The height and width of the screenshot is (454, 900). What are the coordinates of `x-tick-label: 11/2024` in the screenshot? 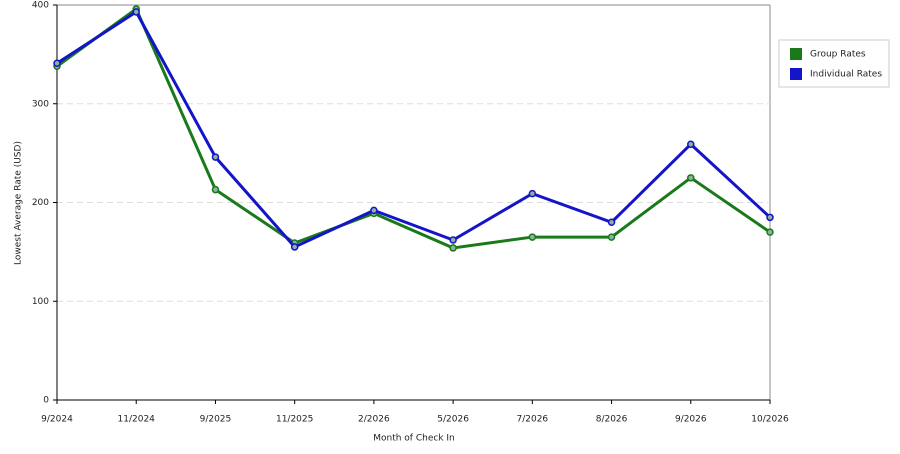 It's located at (137, 420).